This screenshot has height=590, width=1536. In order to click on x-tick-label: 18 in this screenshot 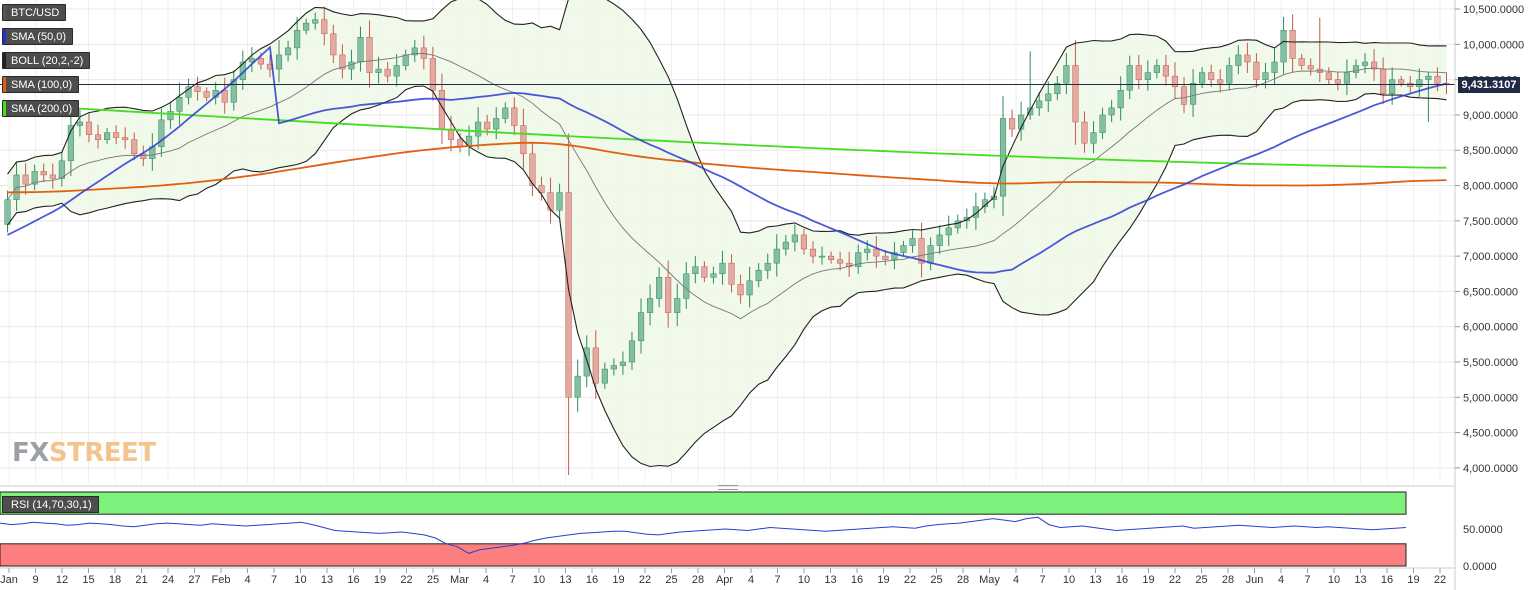, I will do `click(115, 580)`.